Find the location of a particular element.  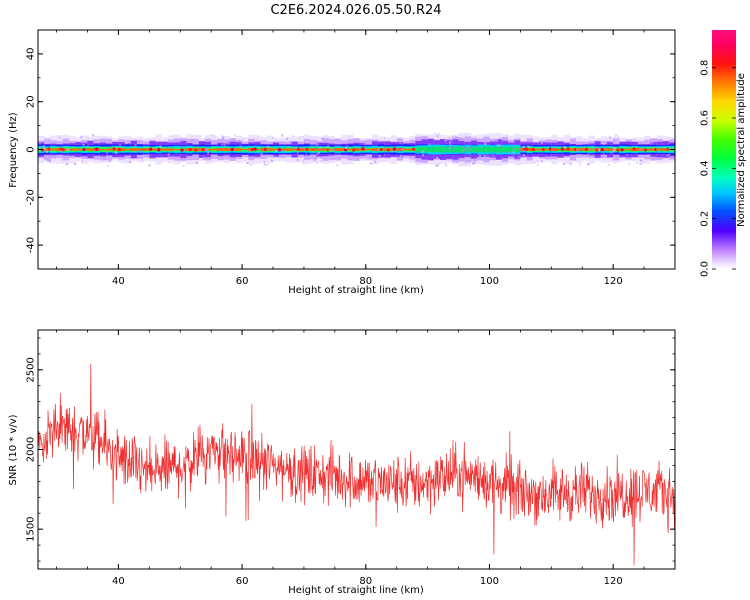

heatmap-x-axis-label: Height of straight line (km) is located at coordinates (356, 290).